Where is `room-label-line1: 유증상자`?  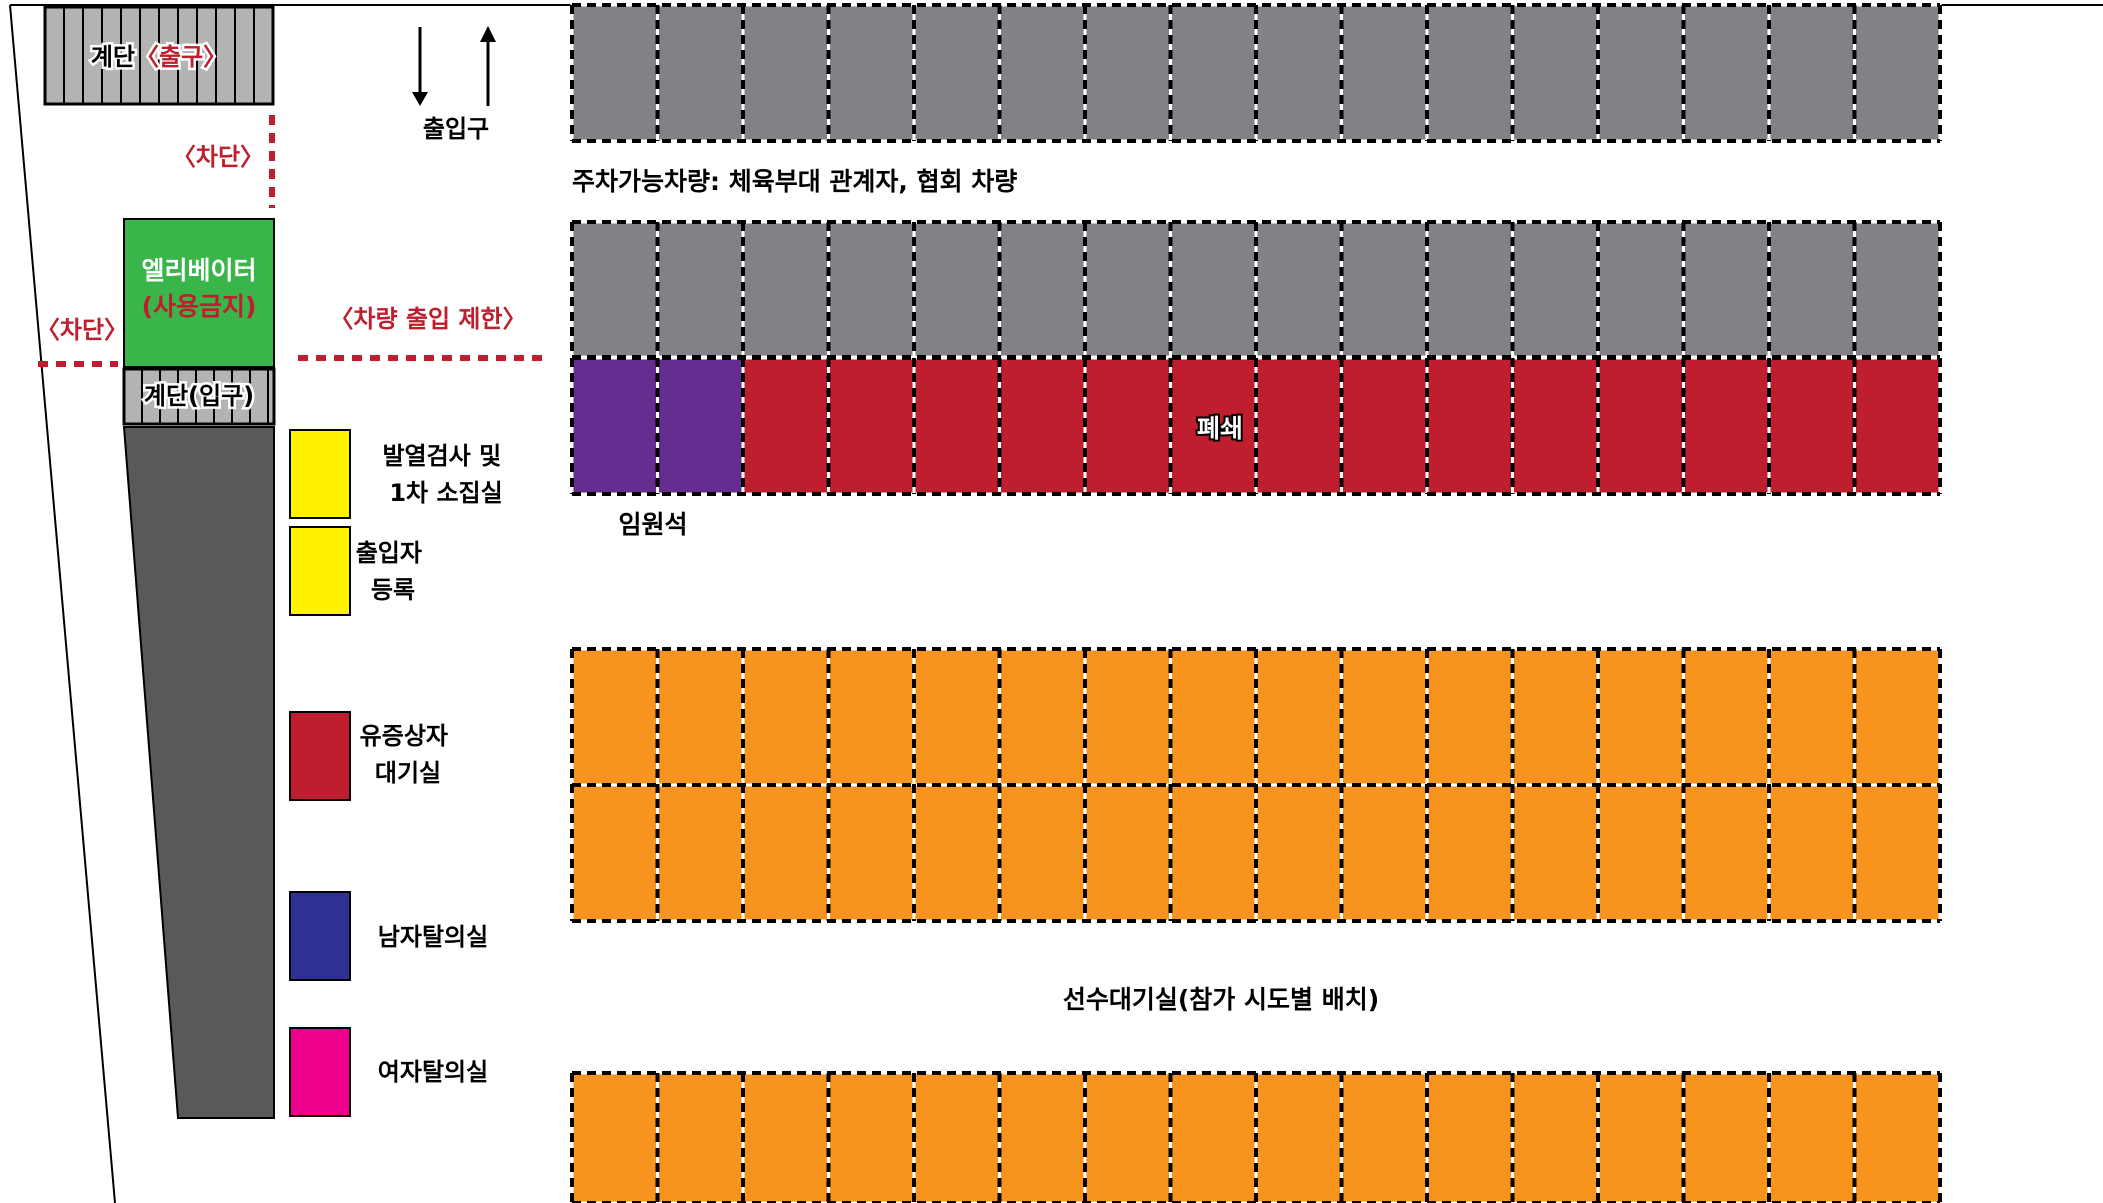
room-label-line1: 유증상자 is located at coordinates (404, 736).